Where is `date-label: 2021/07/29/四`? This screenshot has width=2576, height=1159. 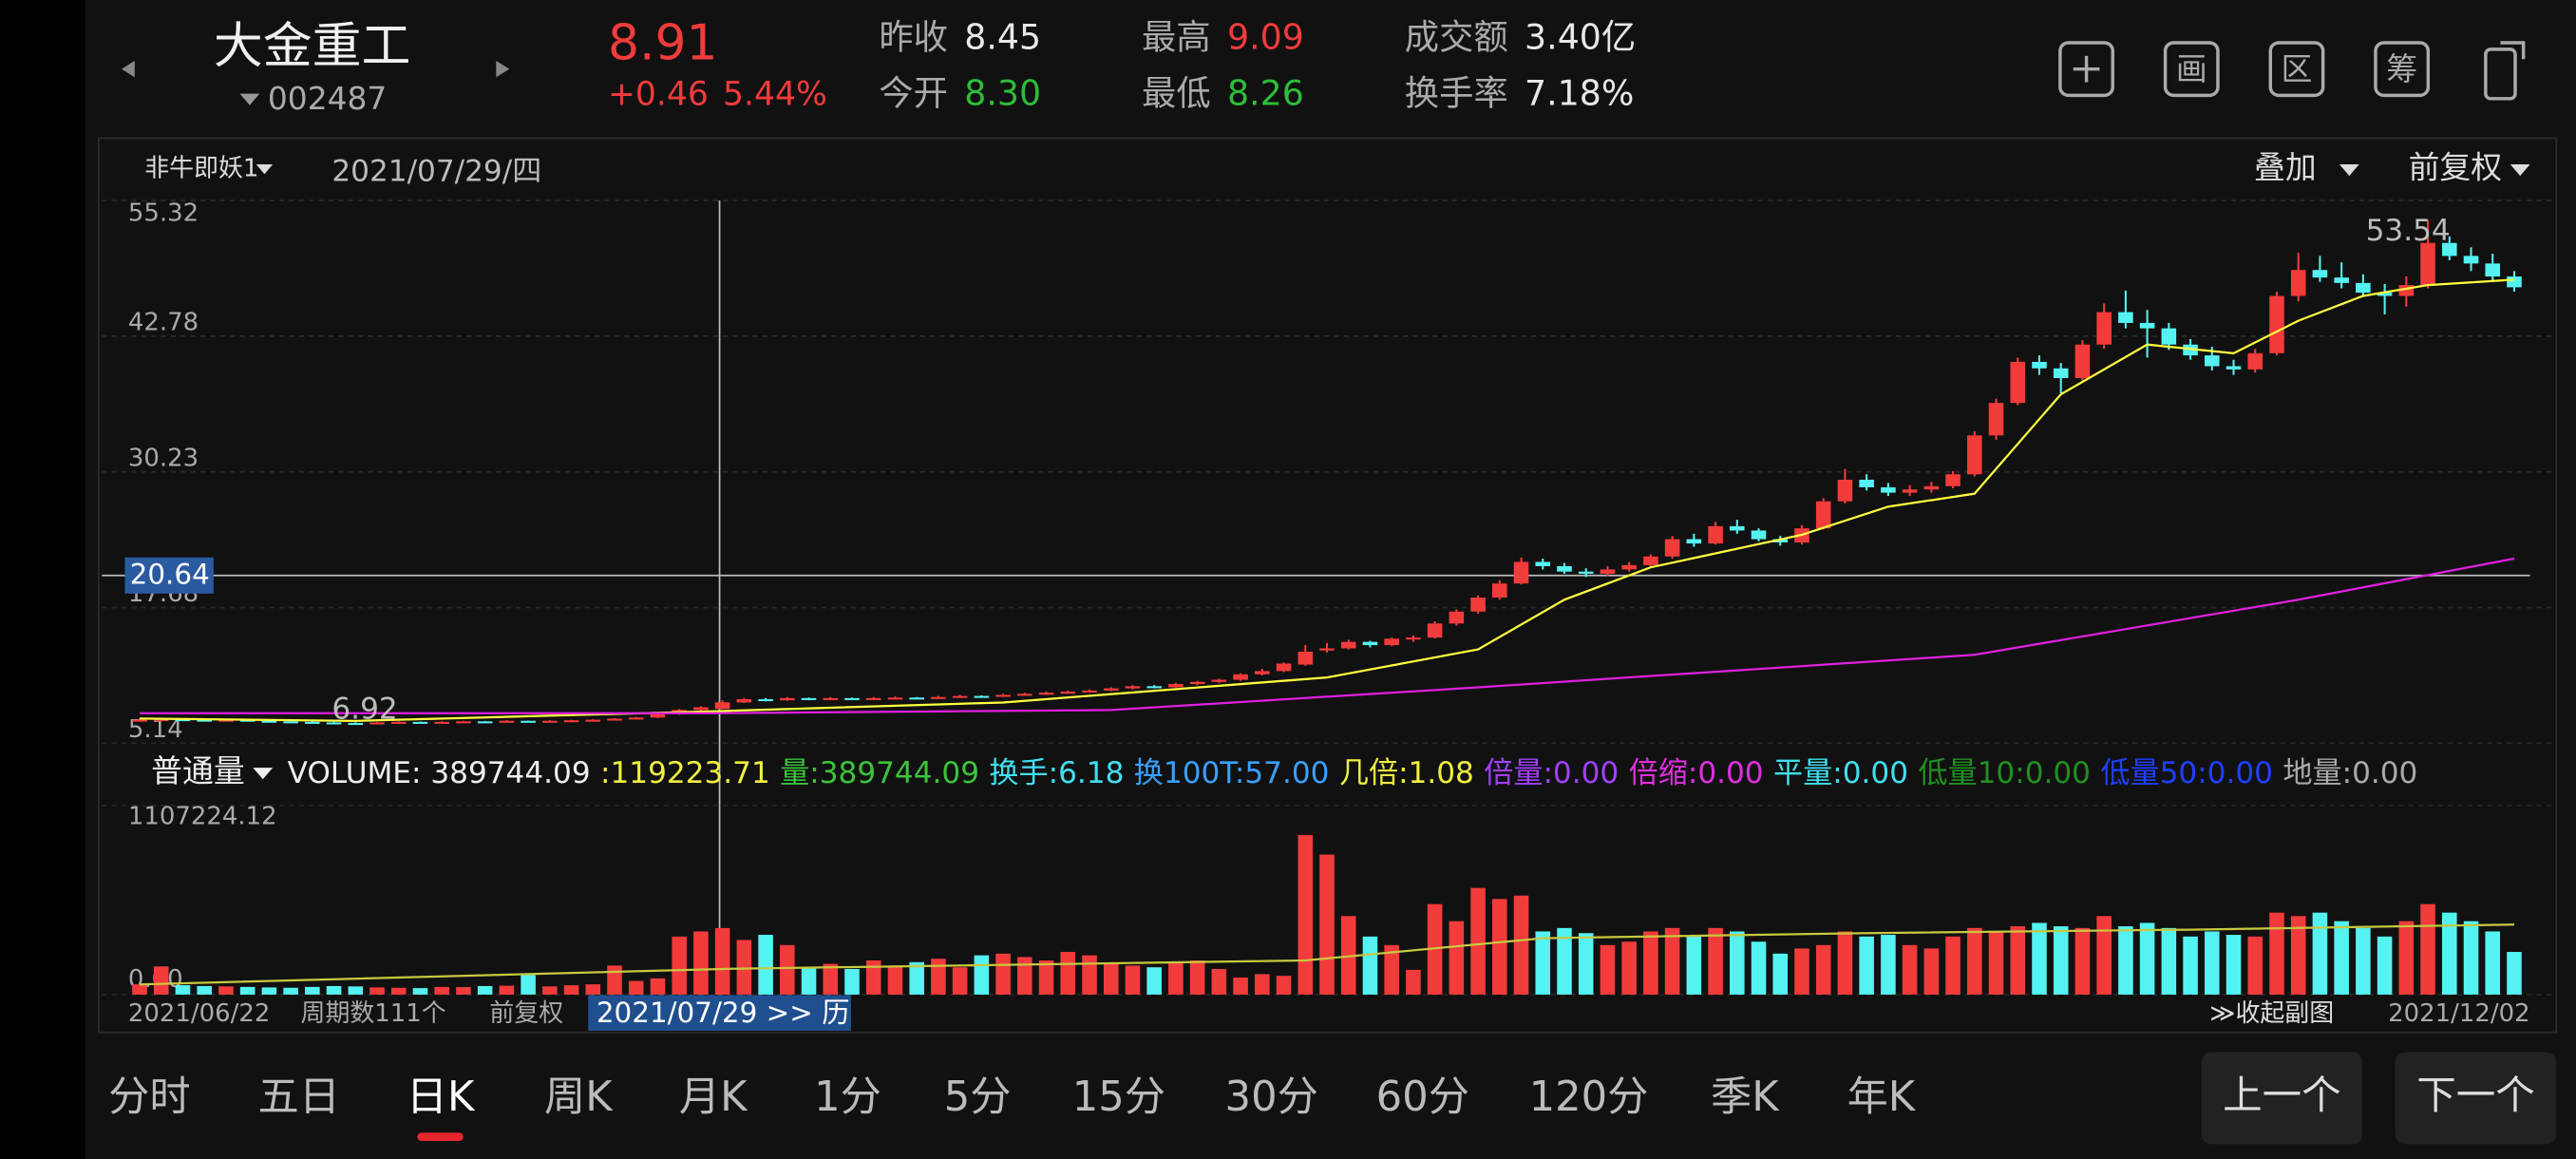
date-label: 2021/07/29/四 is located at coordinates (436, 172).